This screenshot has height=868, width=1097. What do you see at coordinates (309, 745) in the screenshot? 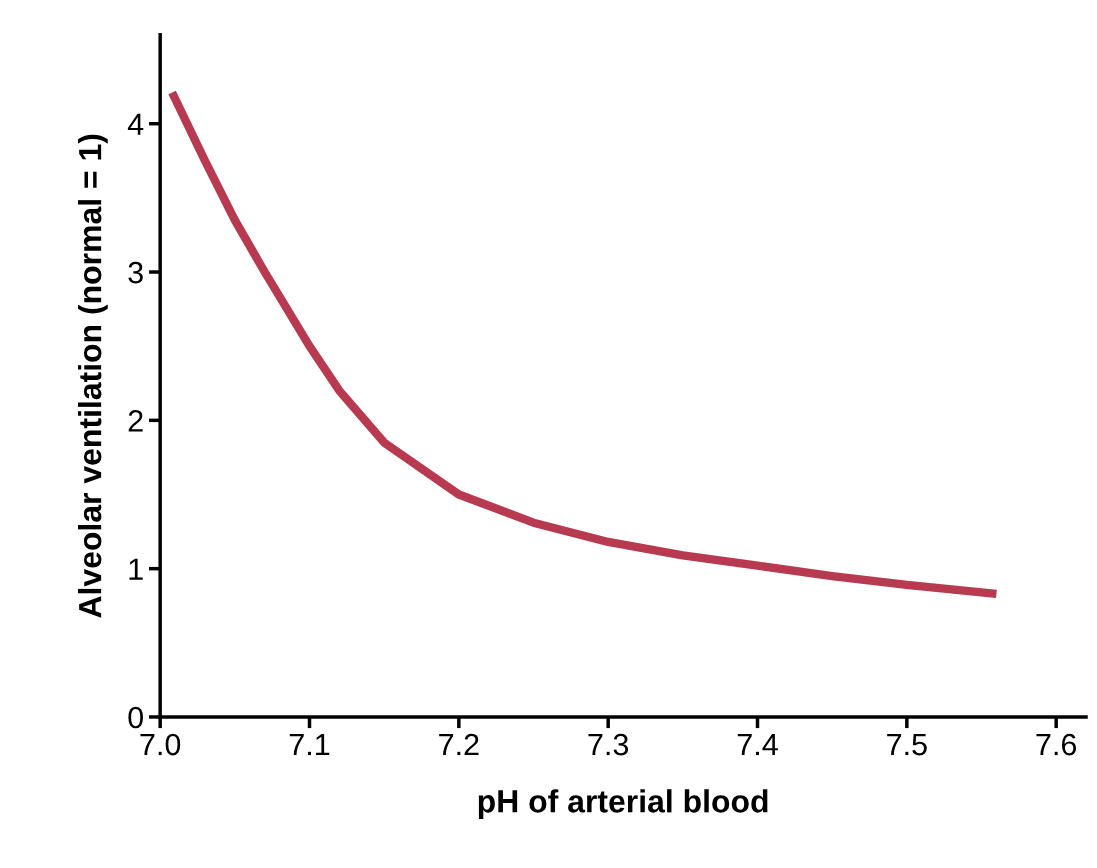
I see `x-tick-label: 7.1` at bounding box center [309, 745].